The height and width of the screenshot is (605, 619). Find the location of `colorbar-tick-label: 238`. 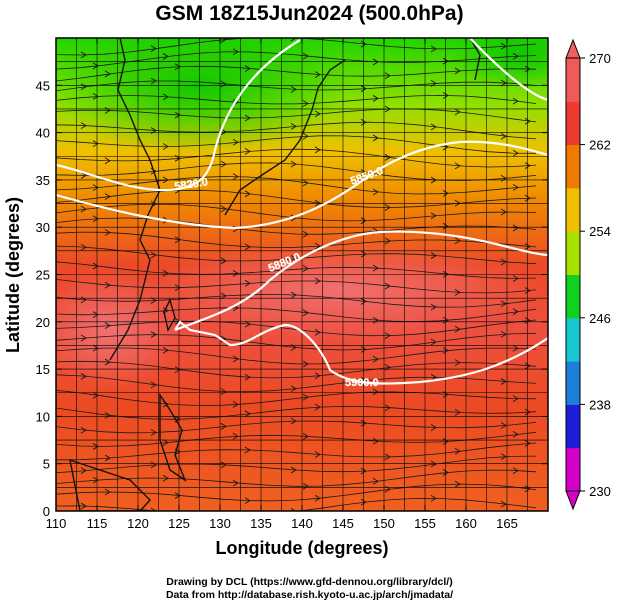

colorbar-tick-label: 238 is located at coordinates (600, 404).